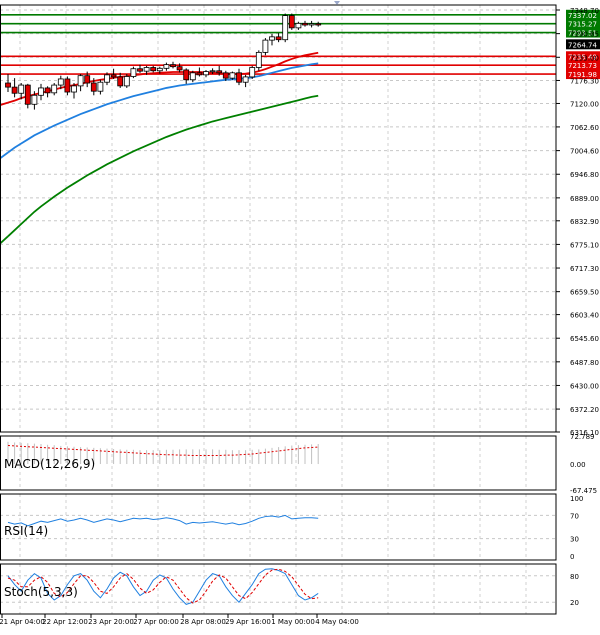  What do you see at coordinates (111, 622) in the screenshot?
I see `x-tick-label: 23 Apr 20:00` at bounding box center [111, 622].